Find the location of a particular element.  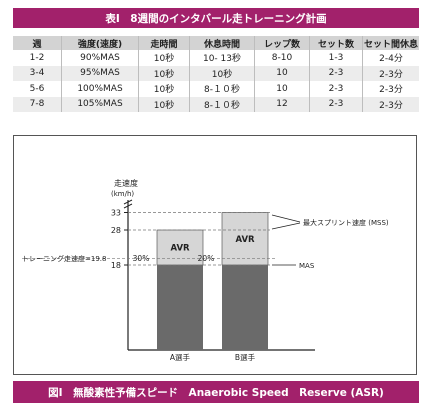

header-cell: 週 is located at coordinates (37, 43).